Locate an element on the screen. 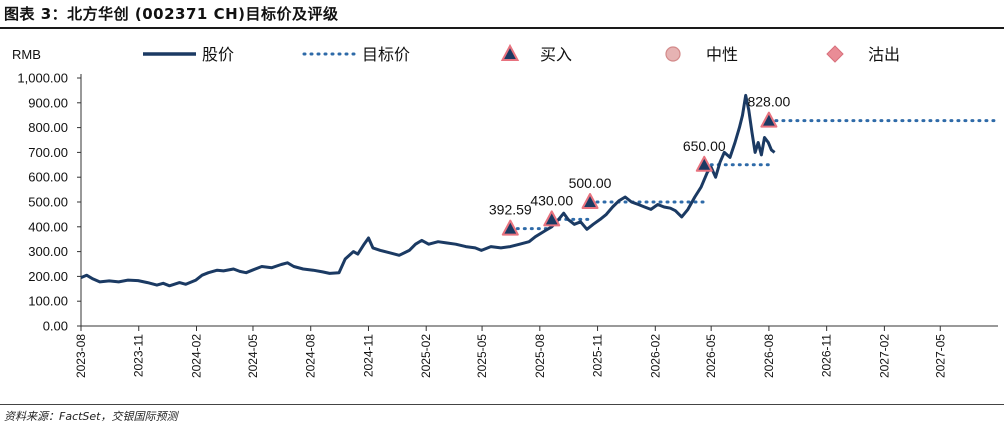 The width and height of the screenshot is (1004, 427). y-axis-unit-label: RMB is located at coordinates (26, 54).